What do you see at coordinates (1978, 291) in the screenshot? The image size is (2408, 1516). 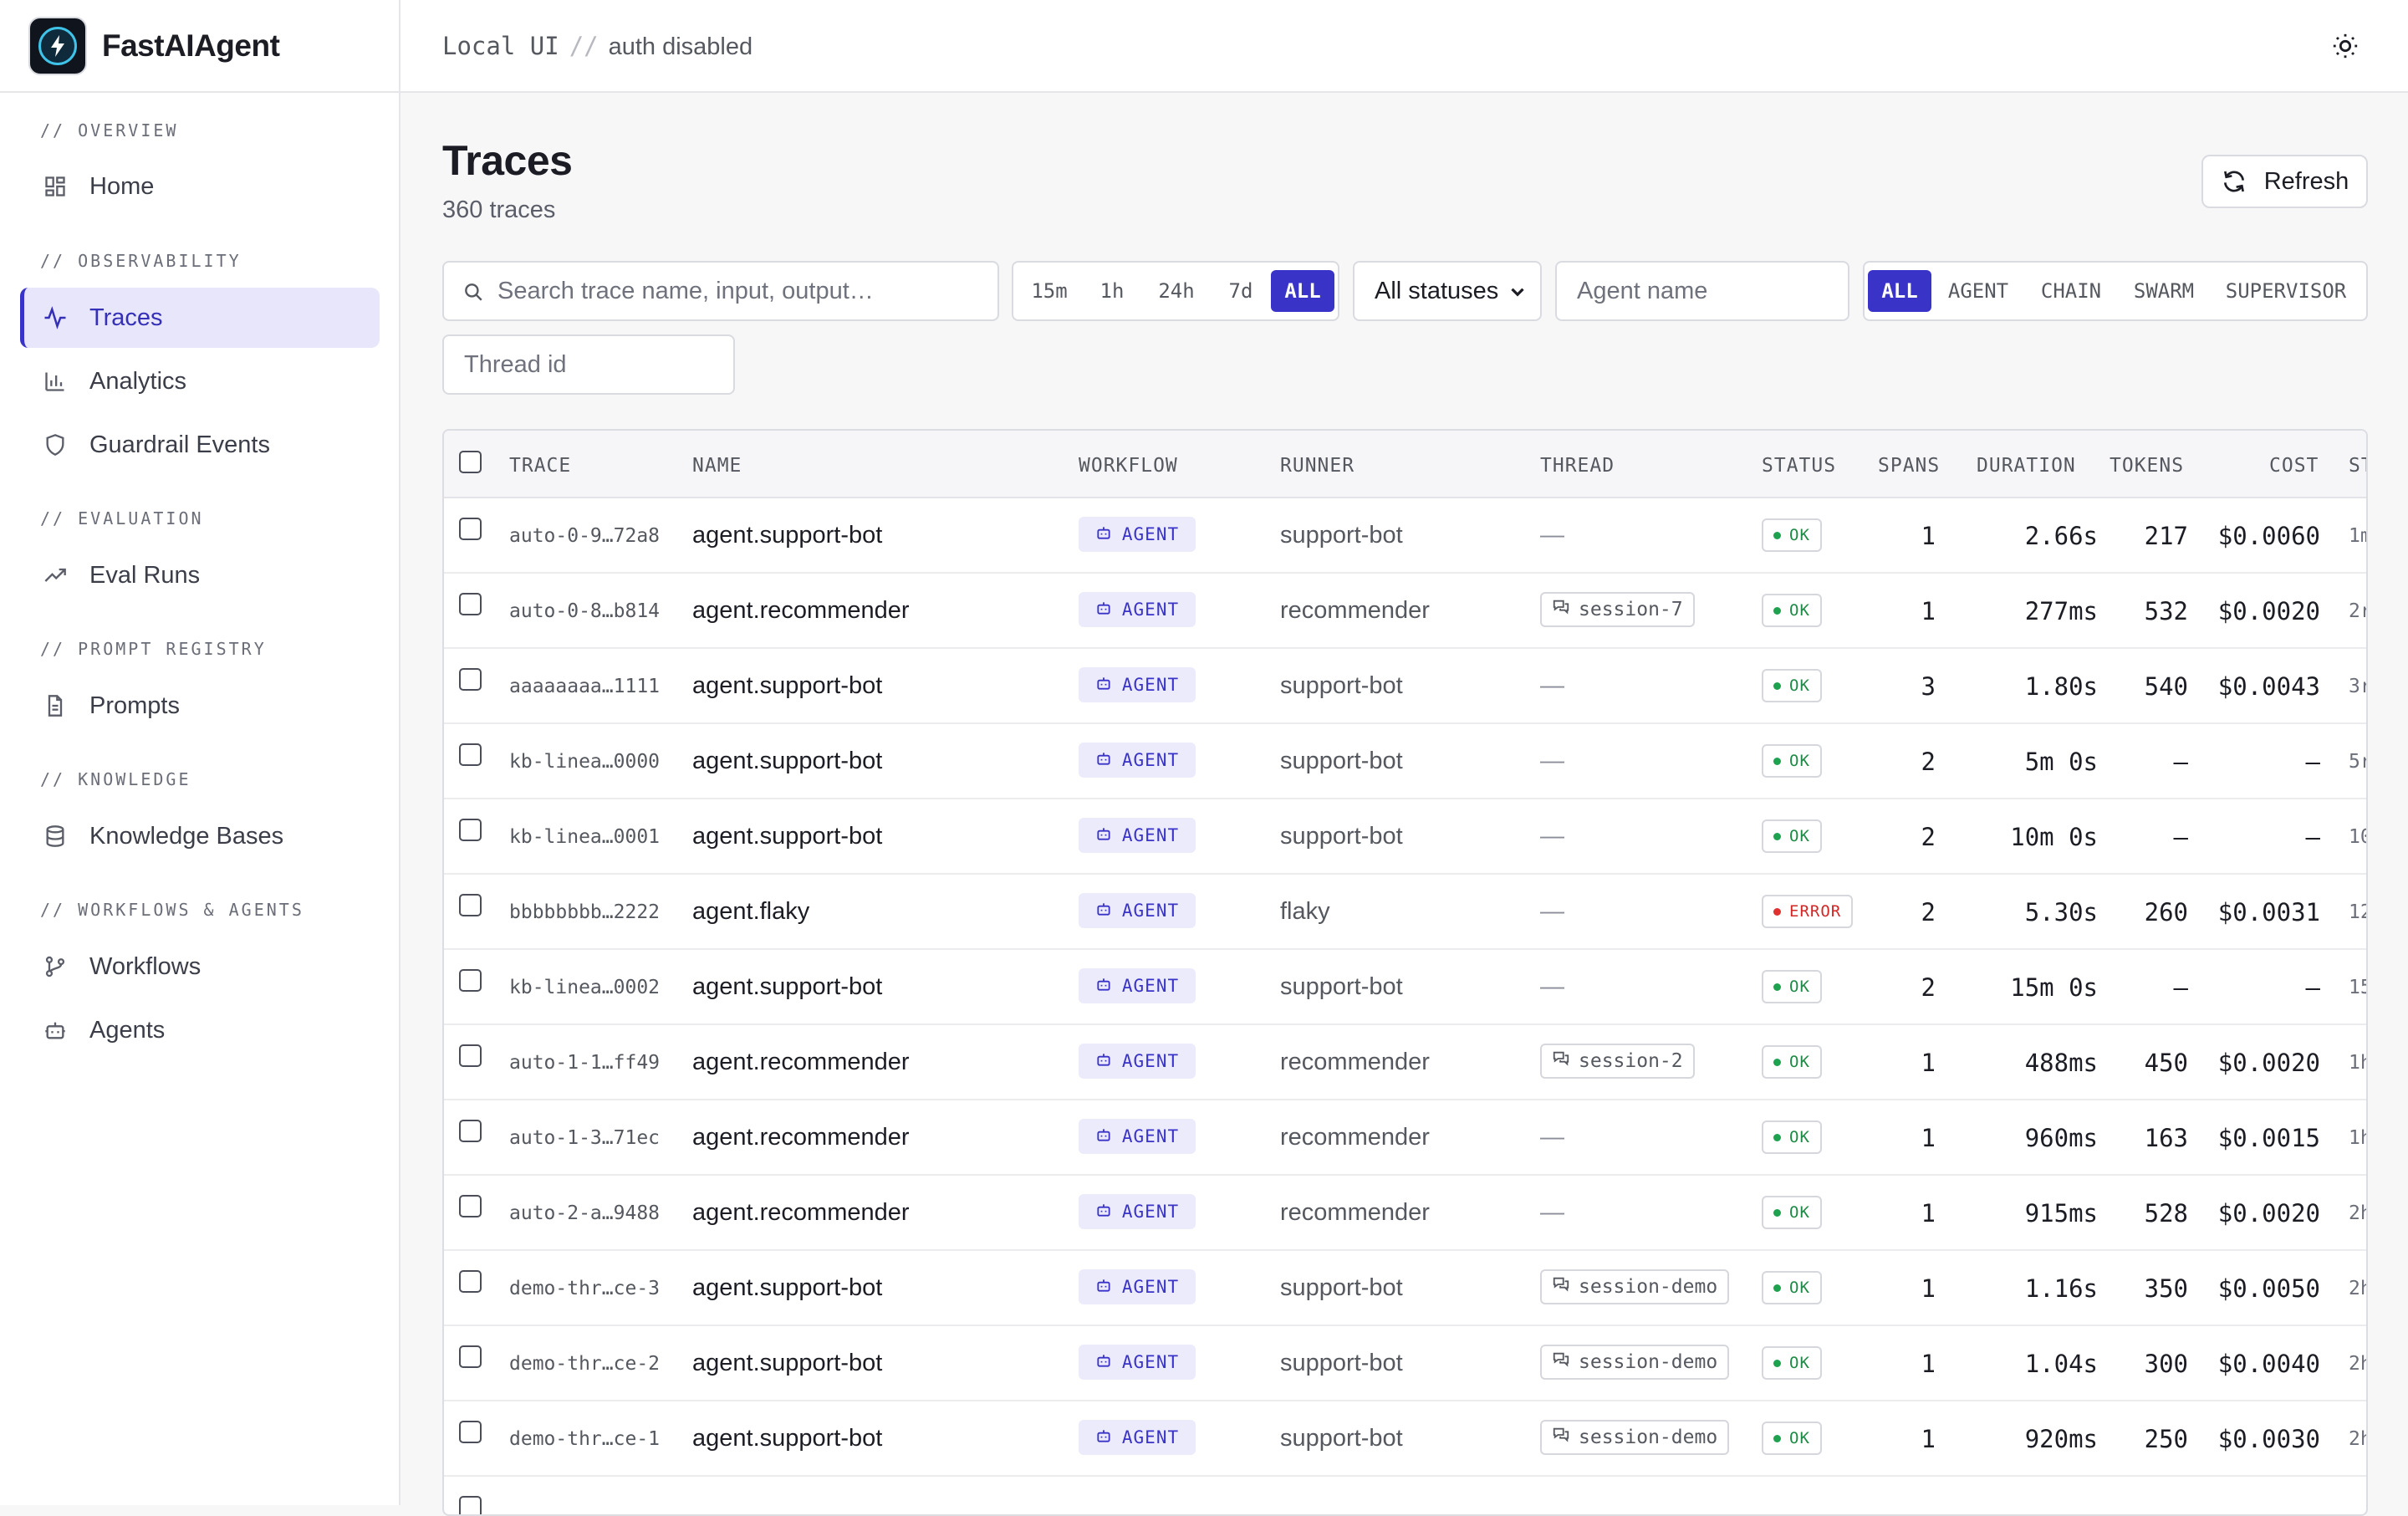 I see `kind-agent: AGENT` at bounding box center [1978, 291].